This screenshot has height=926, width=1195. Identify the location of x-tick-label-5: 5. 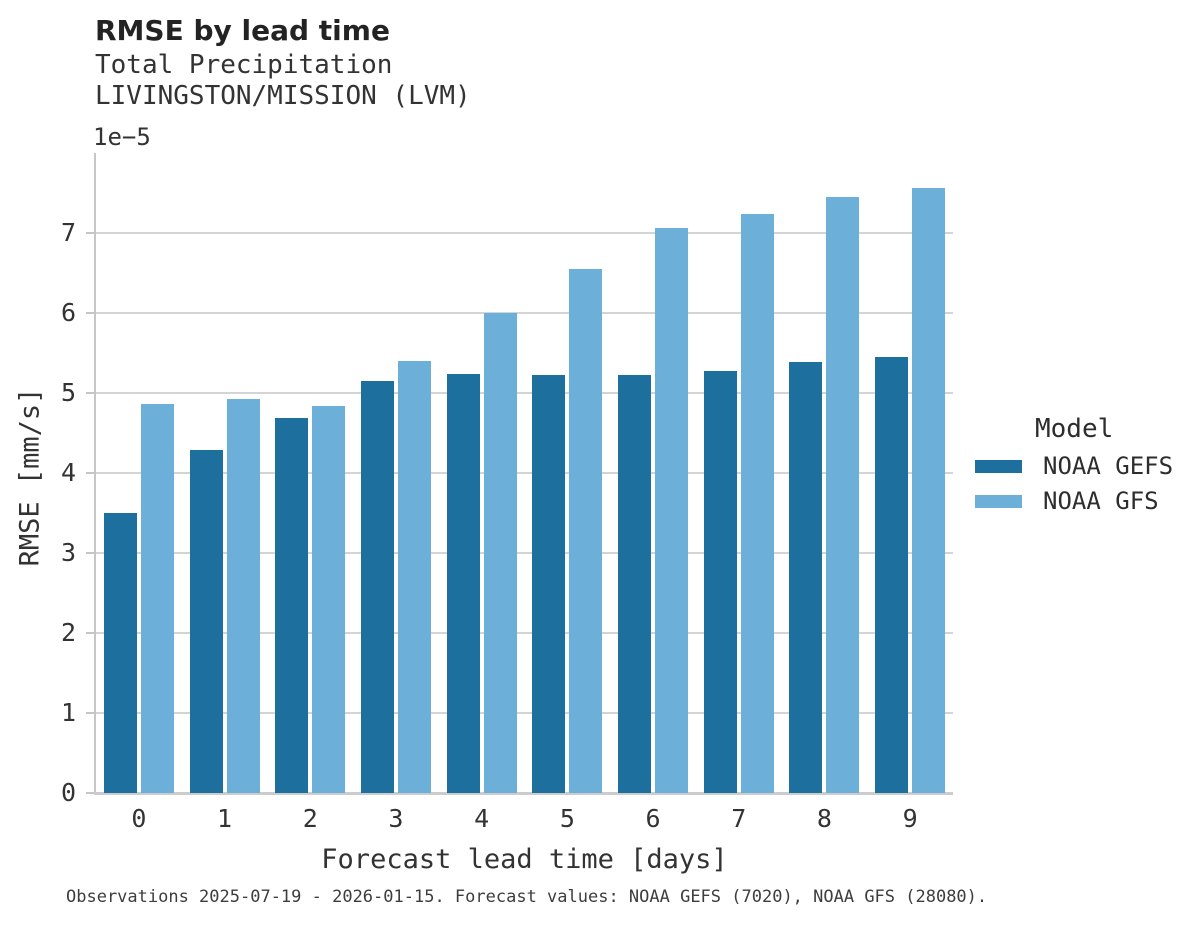
(567, 818).